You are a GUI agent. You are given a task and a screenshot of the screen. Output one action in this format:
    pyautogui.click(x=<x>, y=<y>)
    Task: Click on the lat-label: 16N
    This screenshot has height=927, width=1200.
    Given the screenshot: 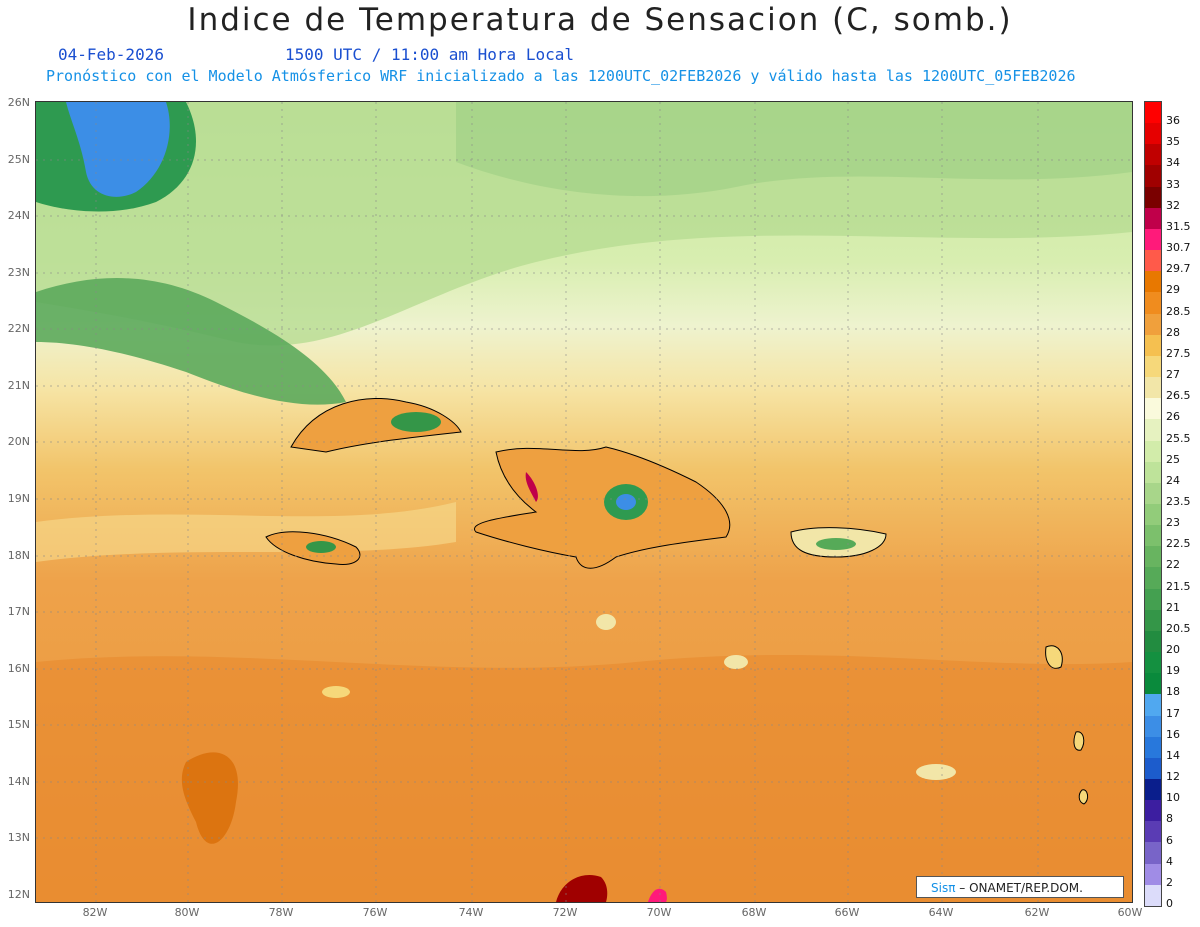 What is the action you would take?
    pyautogui.click(x=18, y=668)
    